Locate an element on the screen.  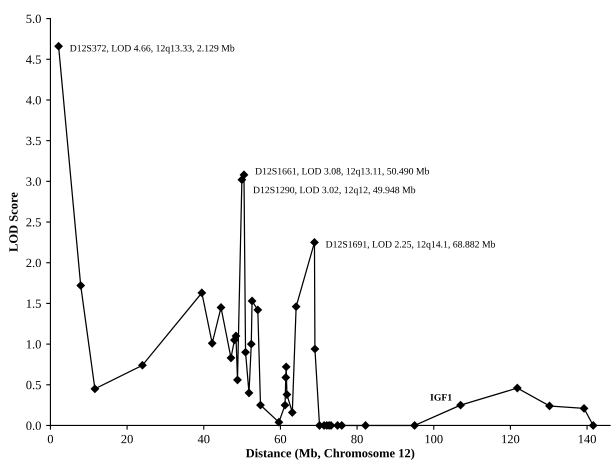
x-tick-label: 0 is located at coordinates (51, 439).